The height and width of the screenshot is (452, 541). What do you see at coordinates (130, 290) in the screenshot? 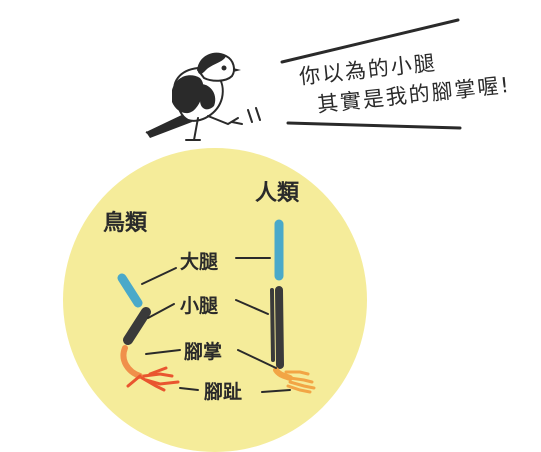
I see `bird-thigh-bone` at bounding box center [130, 290].